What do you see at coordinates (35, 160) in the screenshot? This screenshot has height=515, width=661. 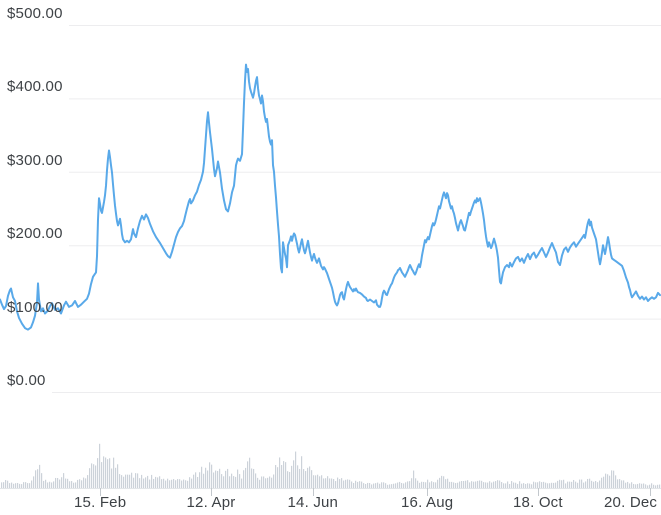 I see `y-axis-label-300: $300.00` at bounding box center [35, 160].